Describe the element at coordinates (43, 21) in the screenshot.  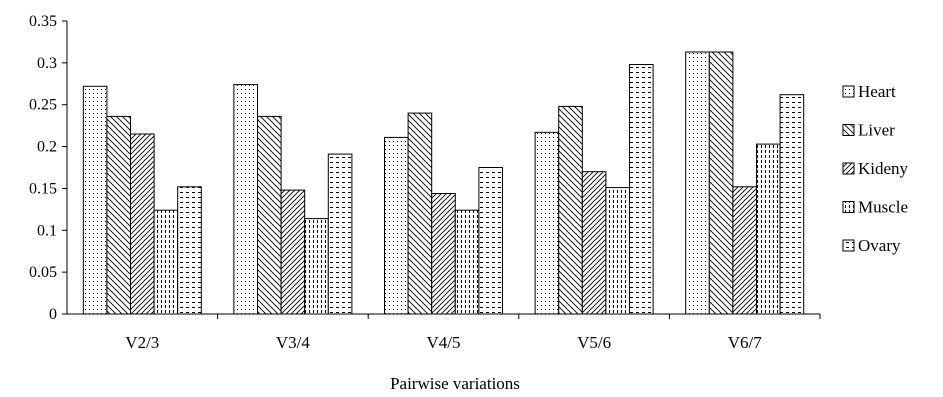
I see `y-tick-label: 0.35` at that location.